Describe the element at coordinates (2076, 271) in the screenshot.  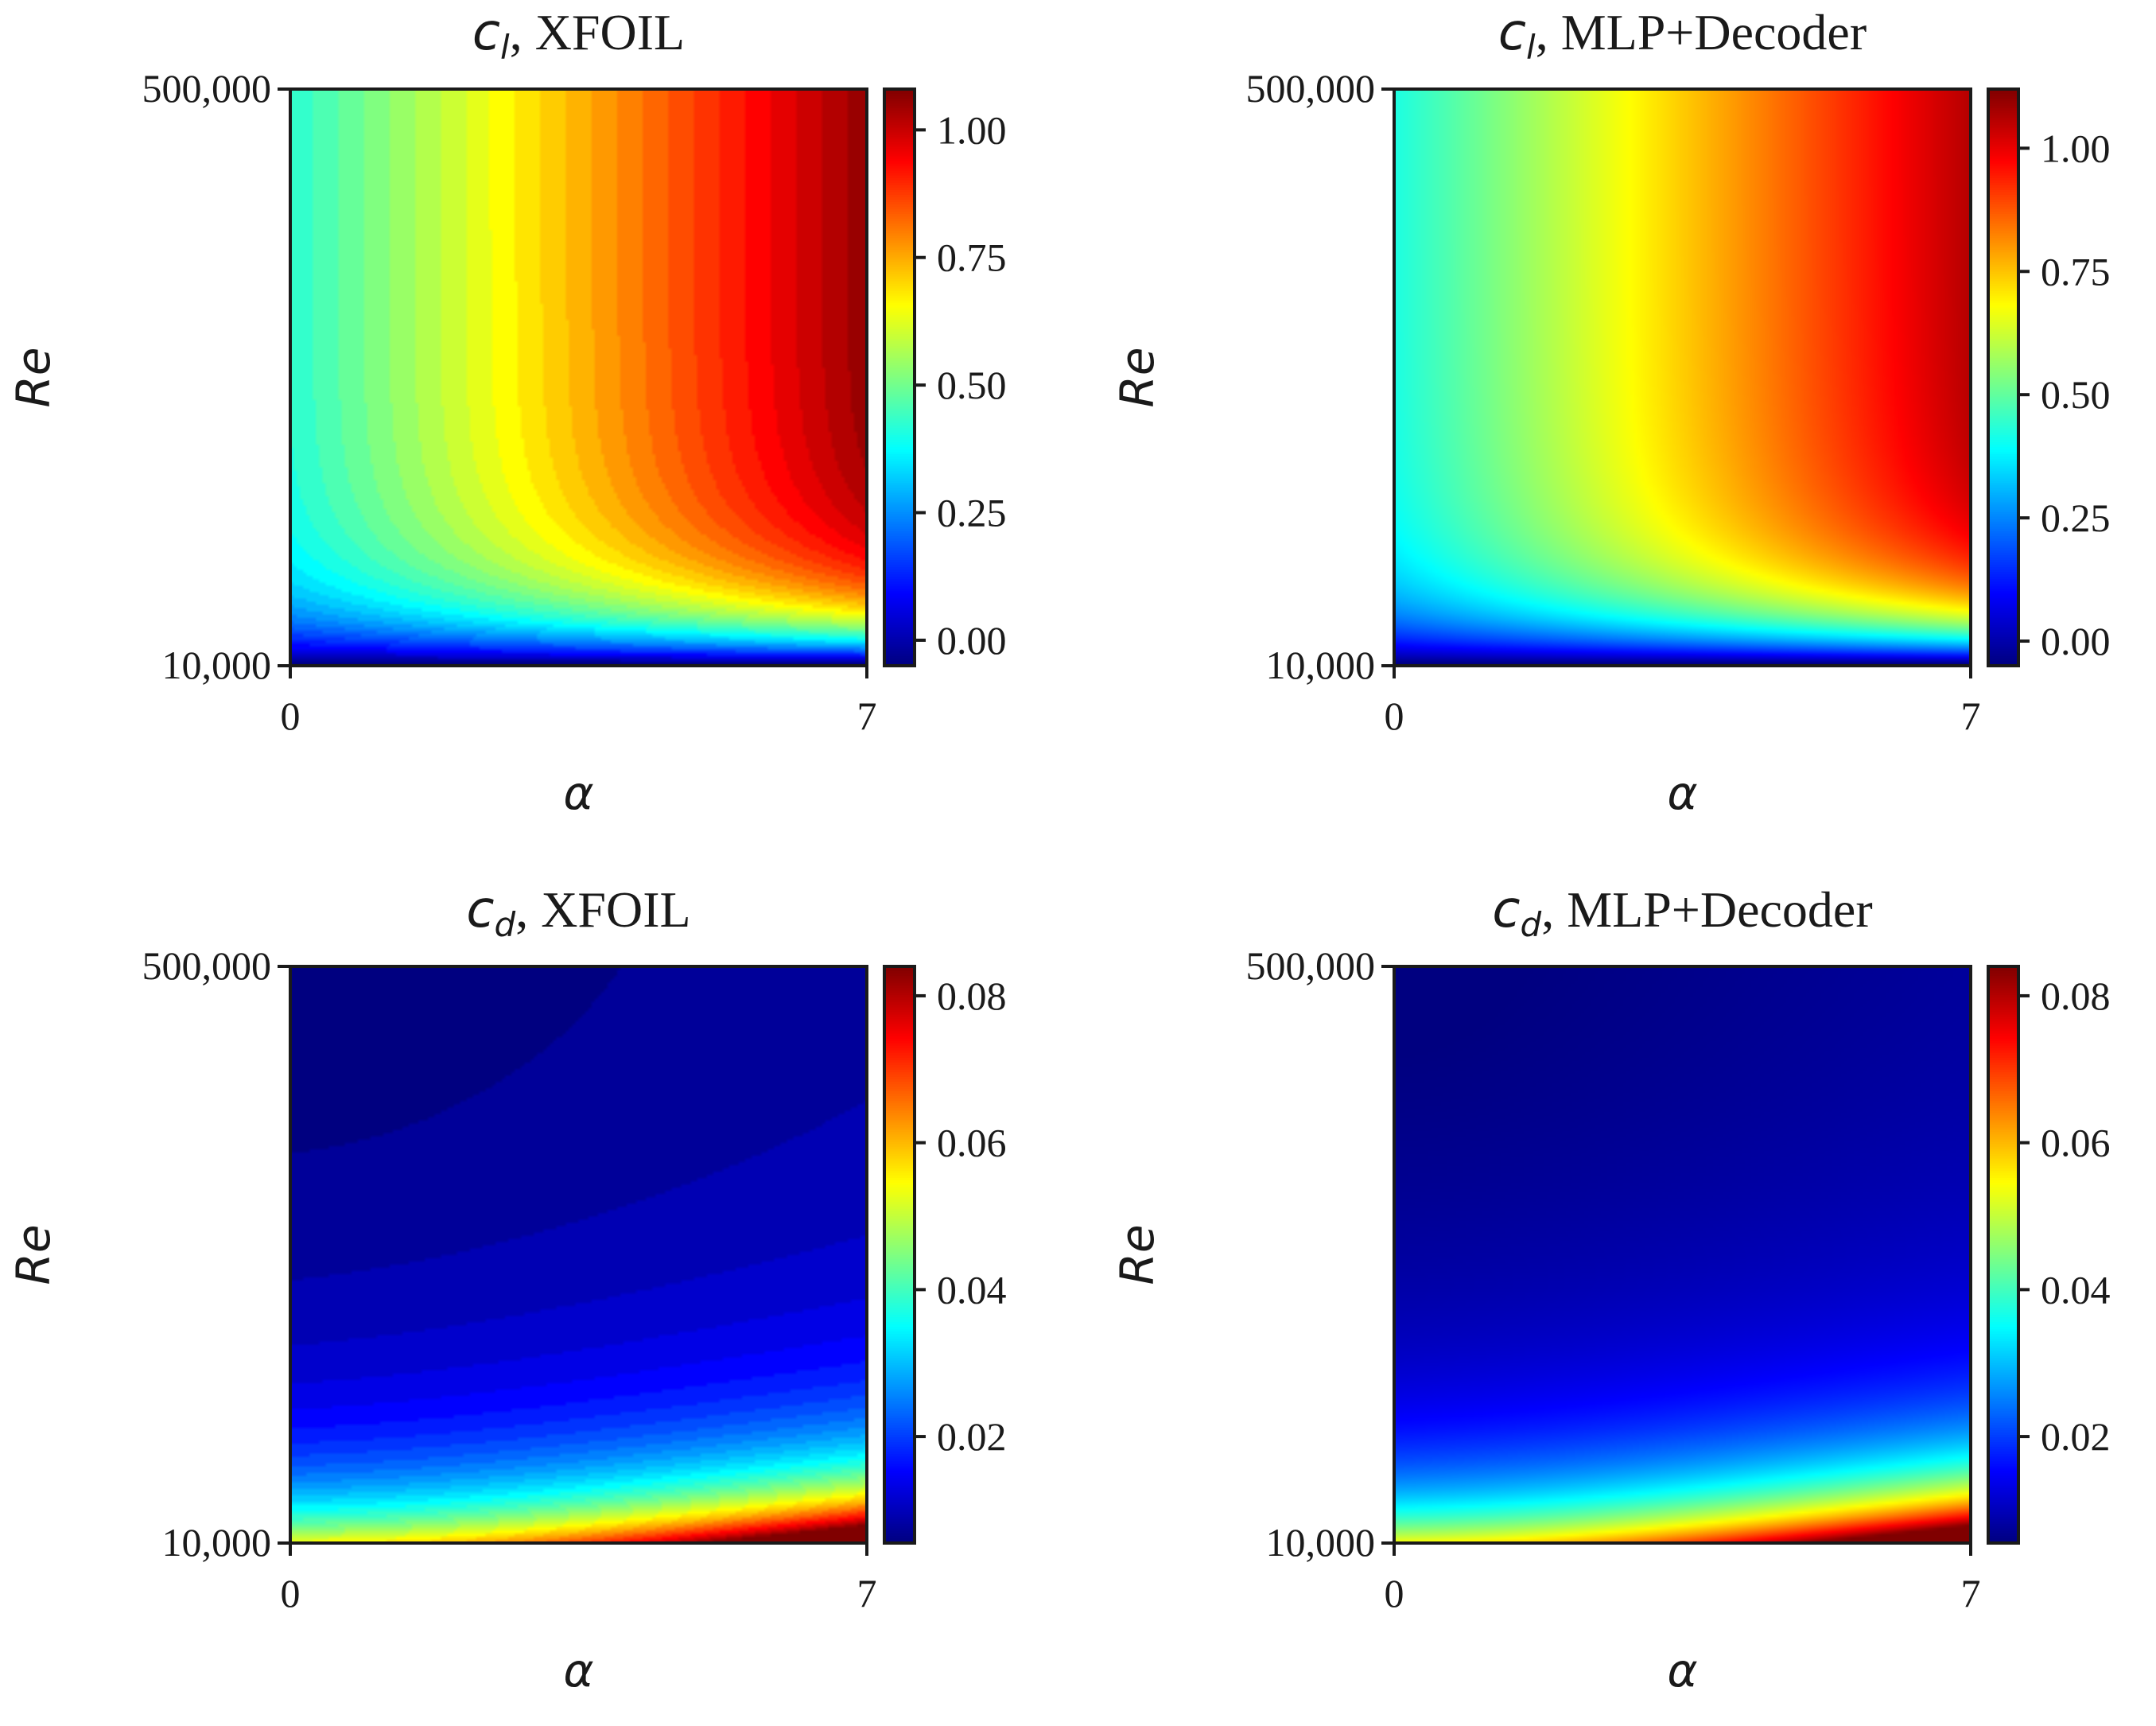
I see `colorbar-tick-label: 0.75` at that location.